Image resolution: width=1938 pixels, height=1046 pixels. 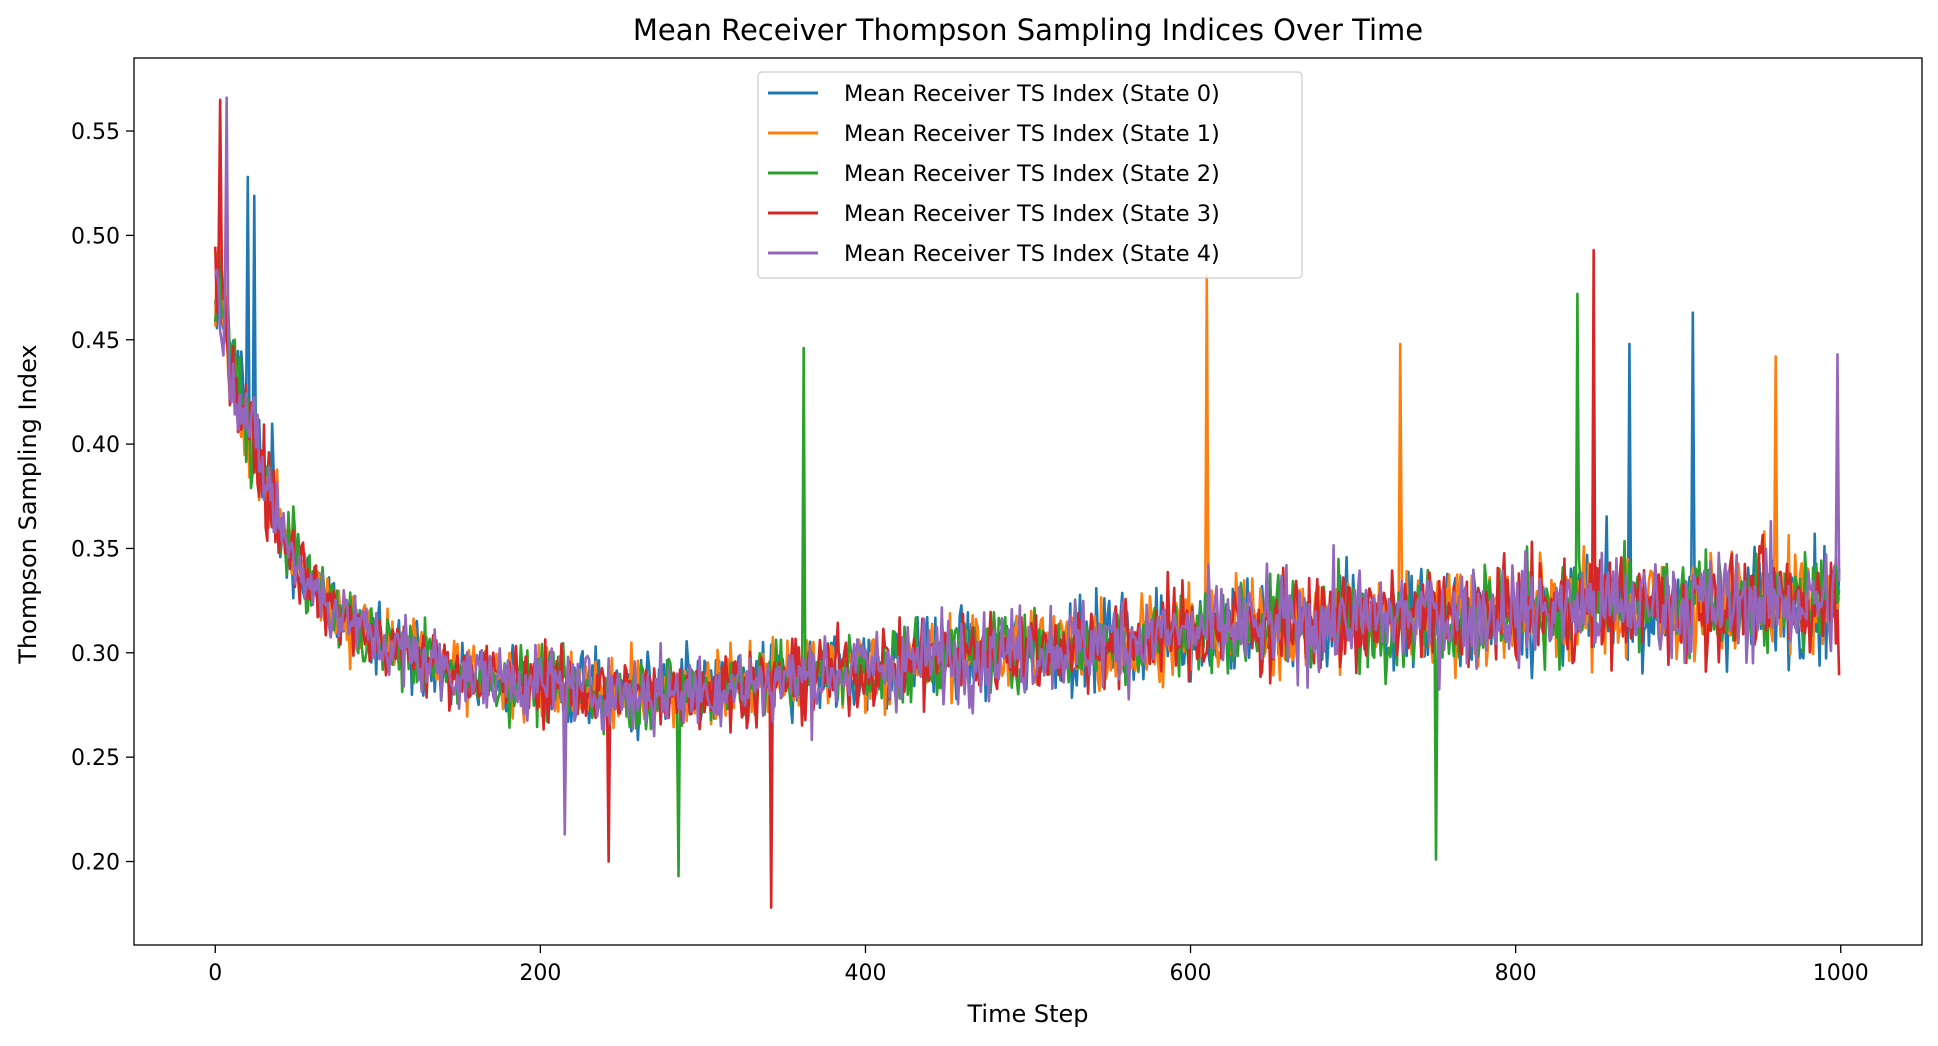 I want to click on legend-label: Mean Receiver TS Index (State 3), so click(x=1032, y=214).